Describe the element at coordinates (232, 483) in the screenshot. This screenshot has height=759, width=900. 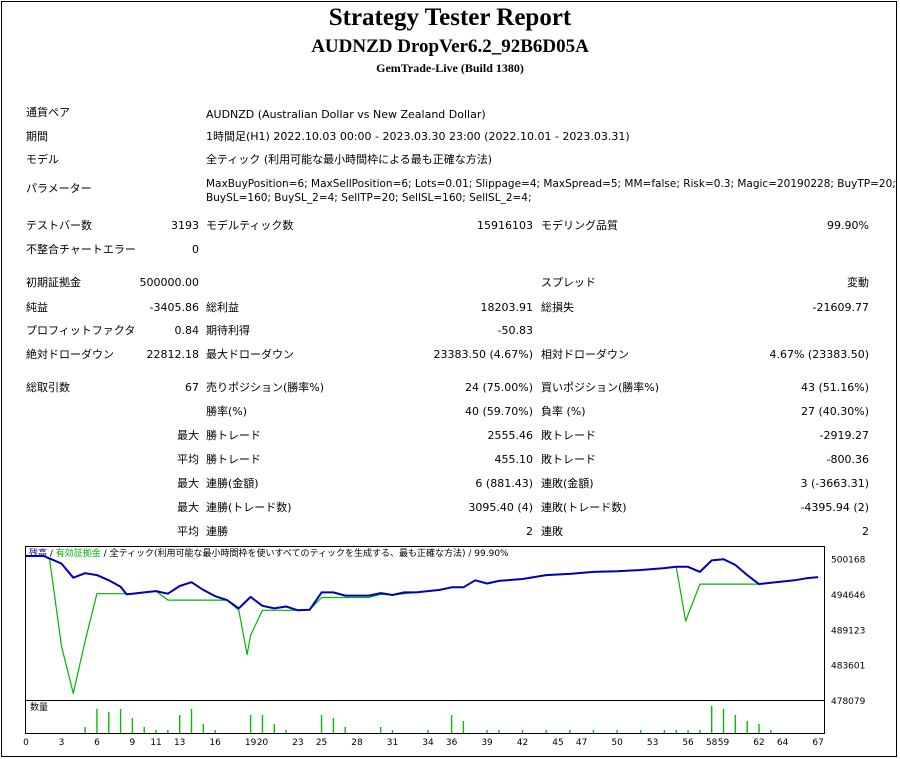
I see `max-consec-wins-label: 連勝(金額)` at that location.